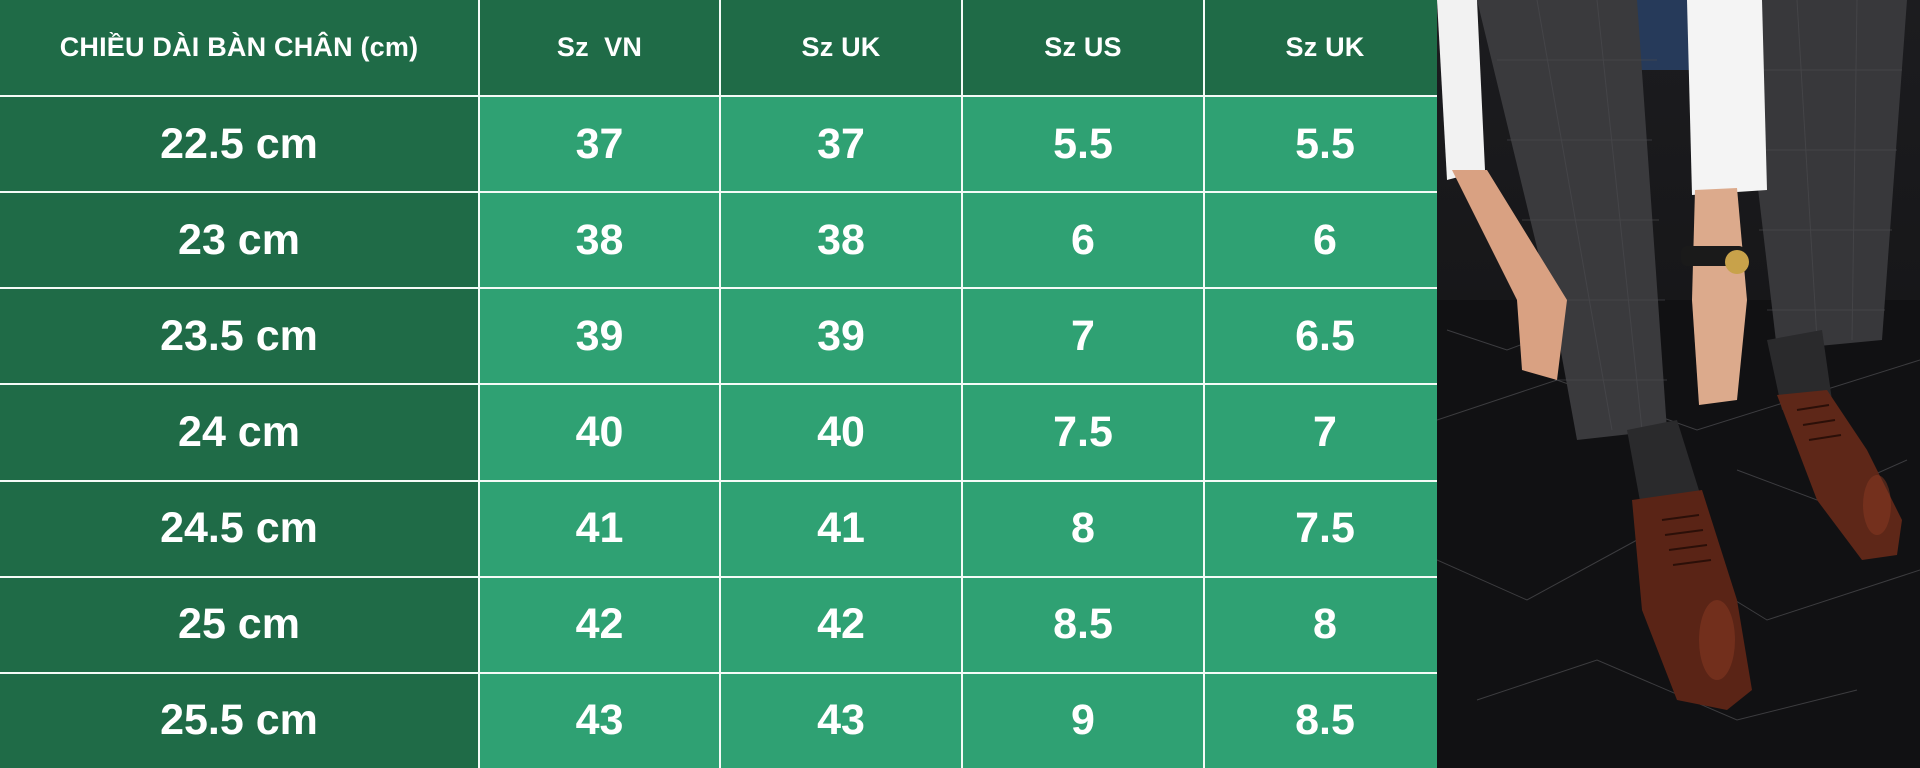 The width and height of the screenshot is (1920, 768). Describe the element at coordinates (1325, 720) in the screenshot. I see `cell-size-uk-2: 8.5` at that location.